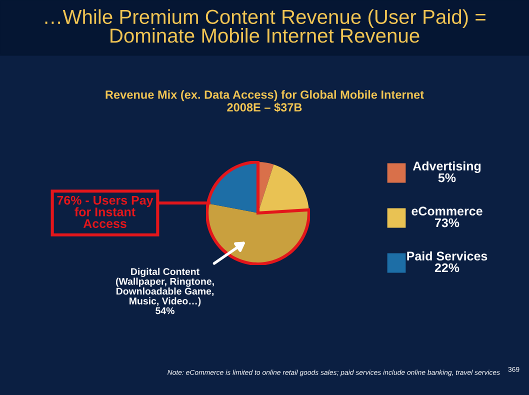 The image size is (529, 395). I want to click on text: 22%, so click(447, 267).